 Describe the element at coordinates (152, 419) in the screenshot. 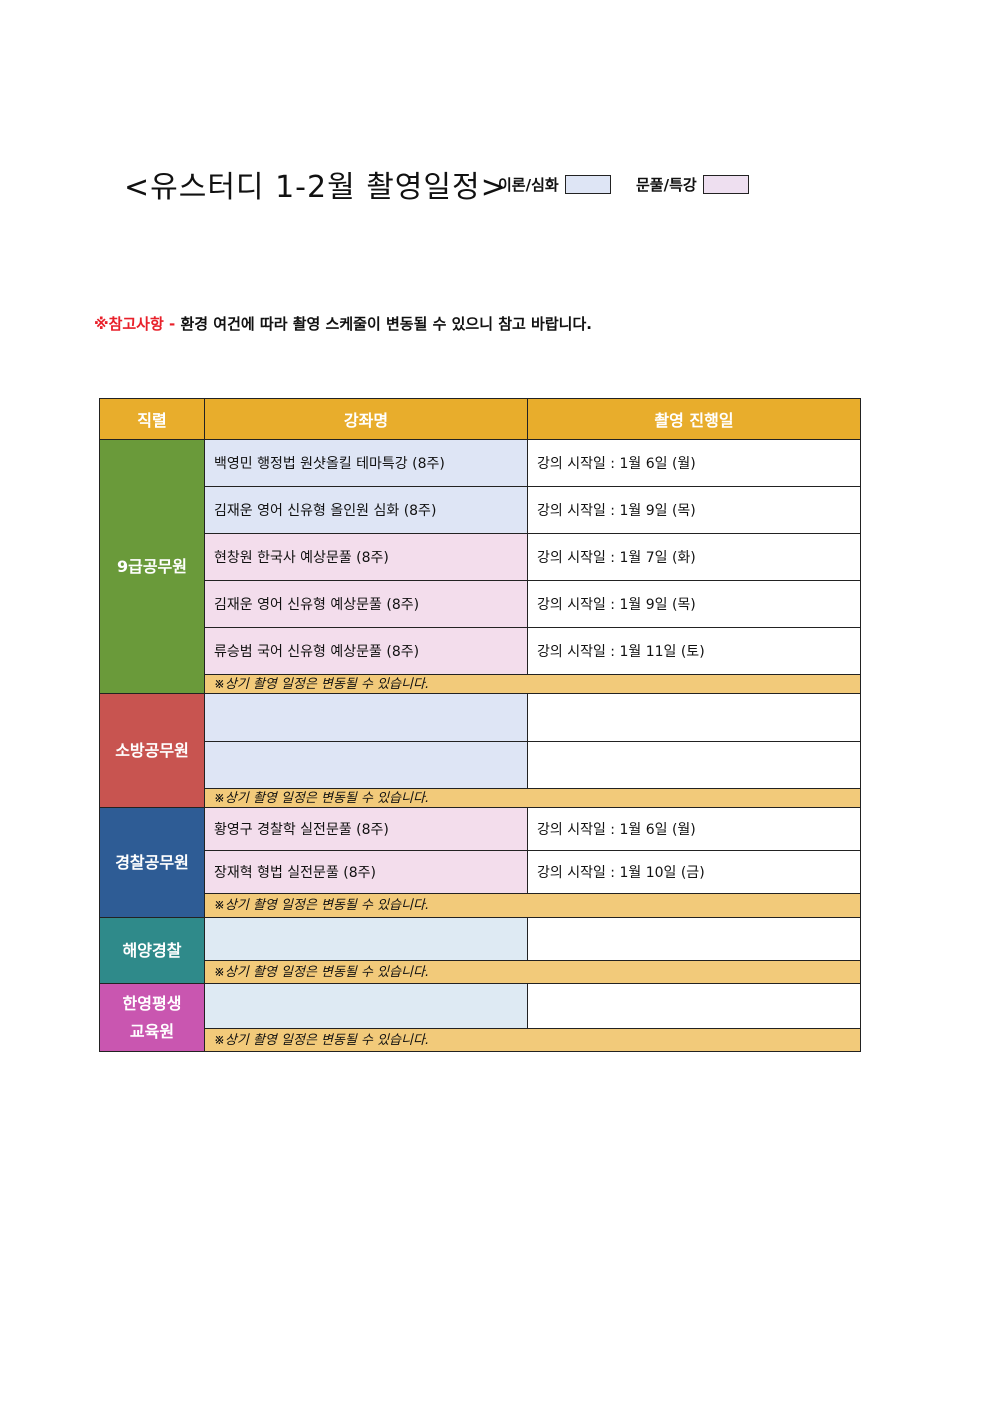

I see `header-category: 직렬` at that location.